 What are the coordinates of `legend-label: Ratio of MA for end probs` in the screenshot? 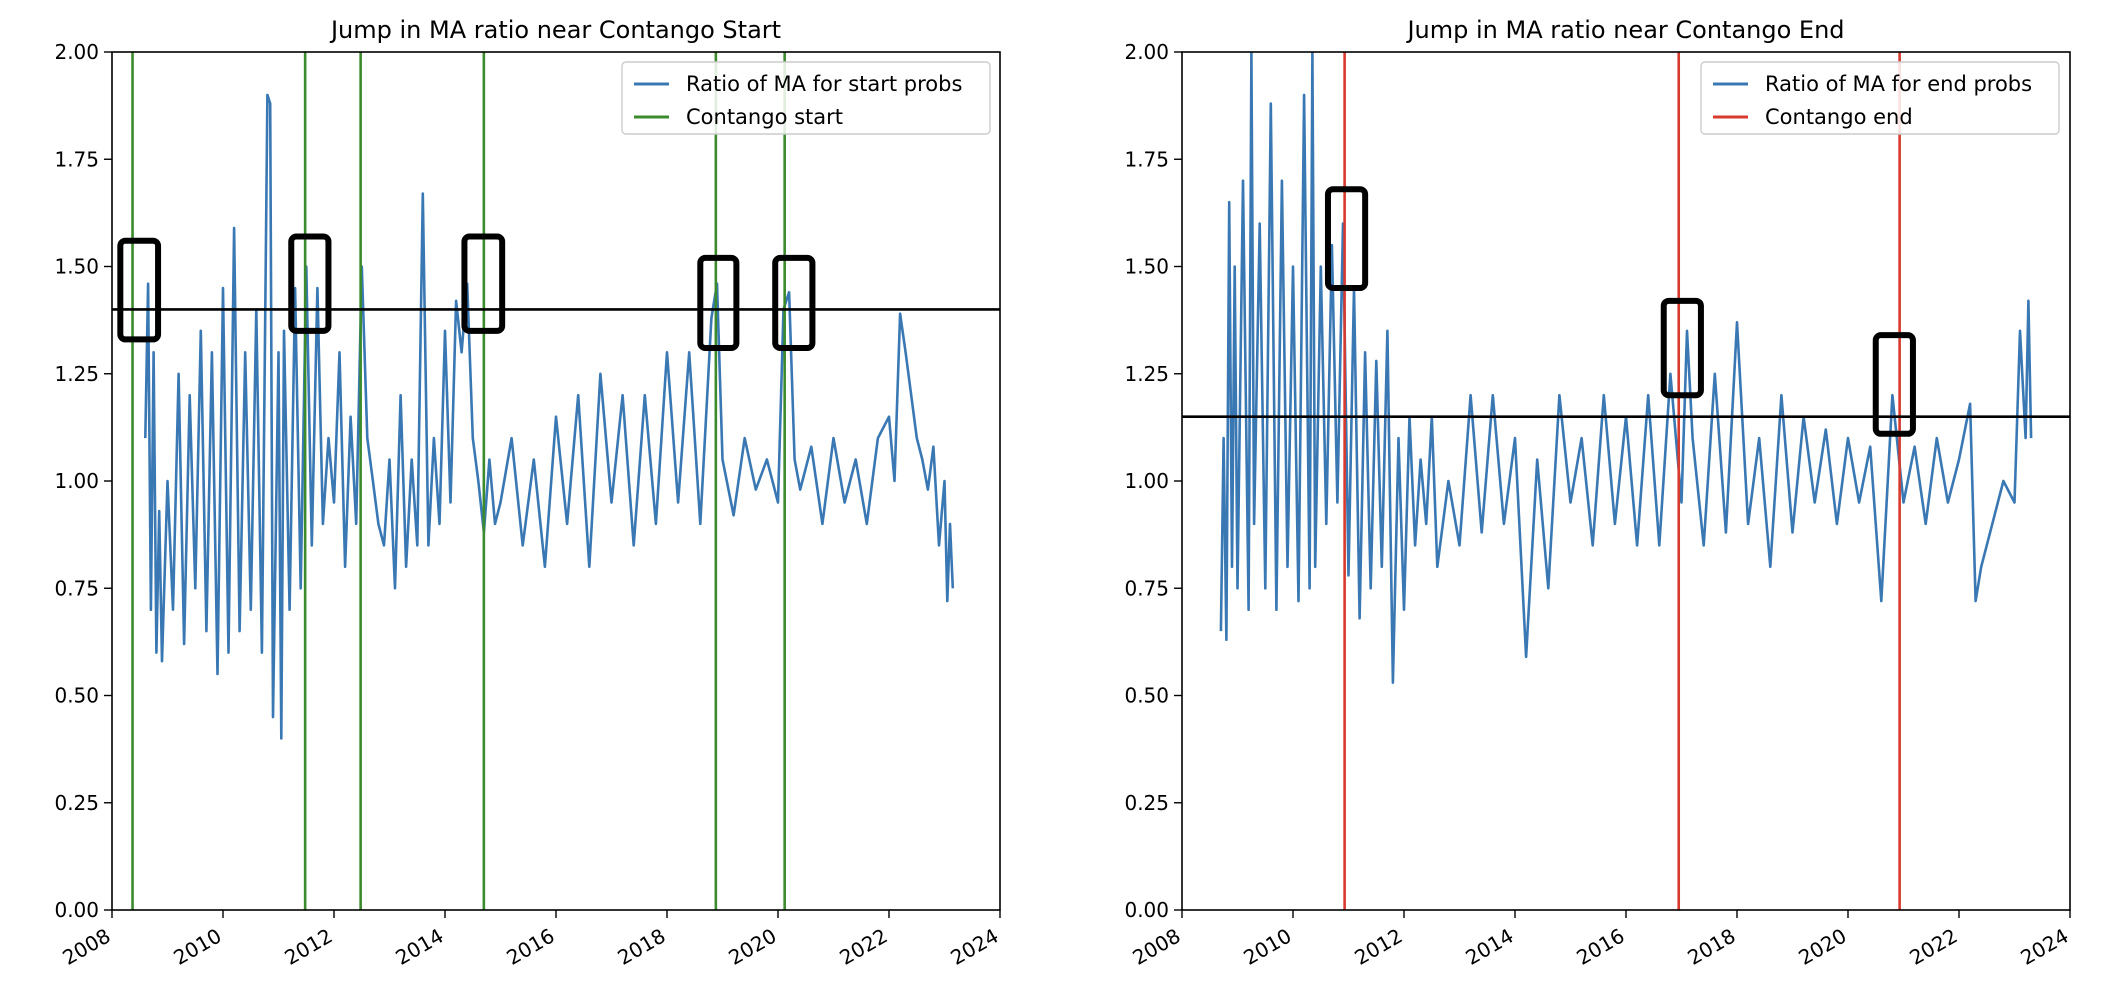 It's located at (1898, 84).